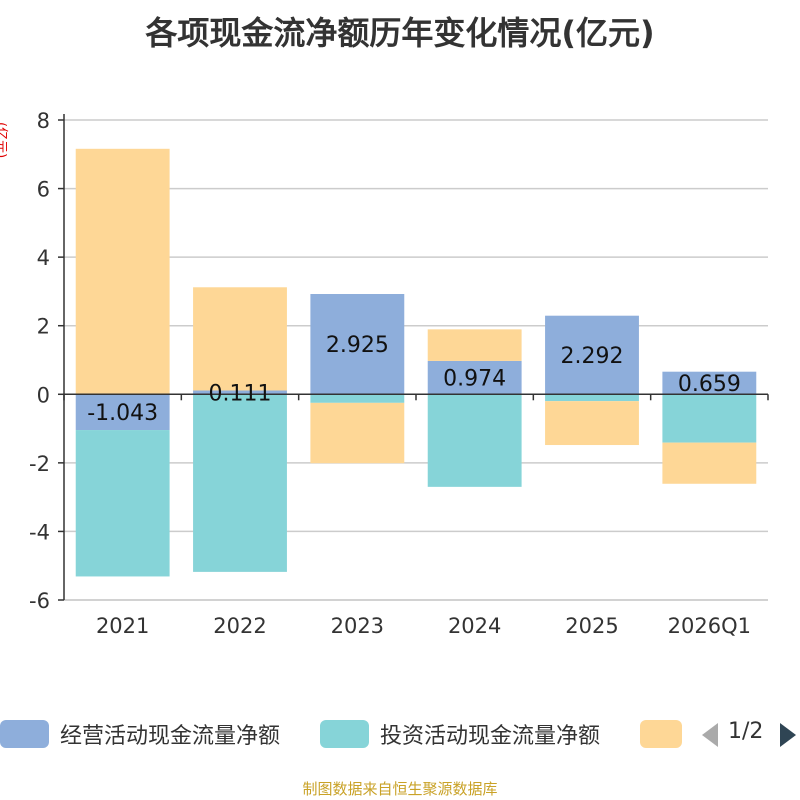 This screenshot has width=800, height=800. I want to click on legend-label-investing: 投资活动现金流量净额, so click(490, 736).